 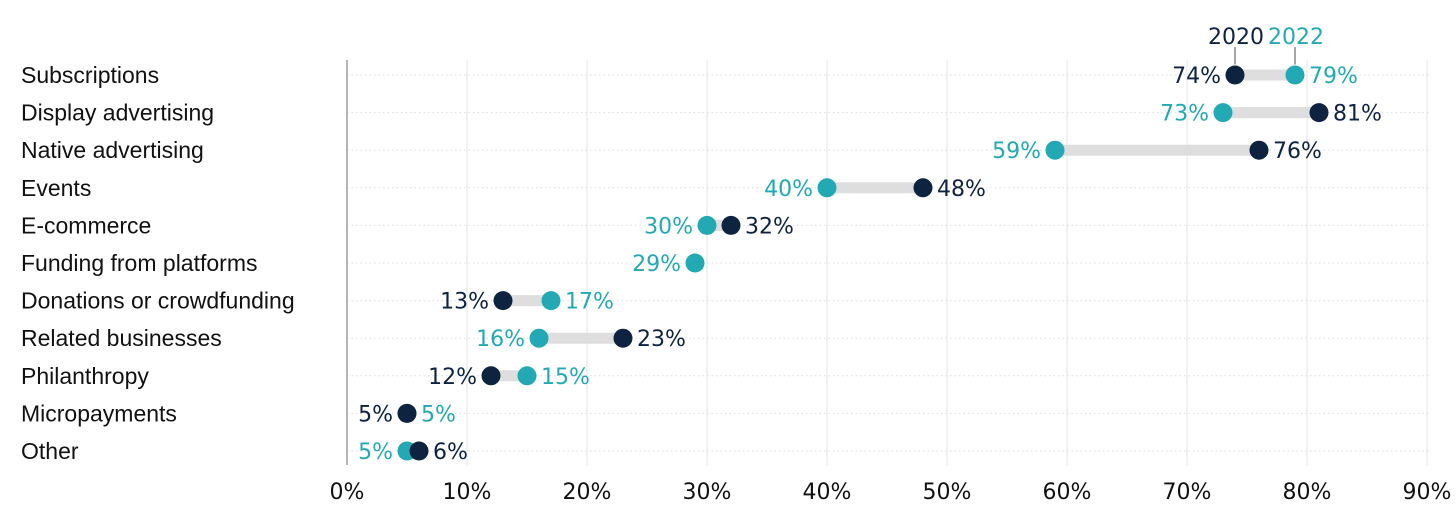 What do you see at coordinates (1296, 37) in the screenshot?
I see `legend-label-2022: 2022` at bounding box center [1296, 37].